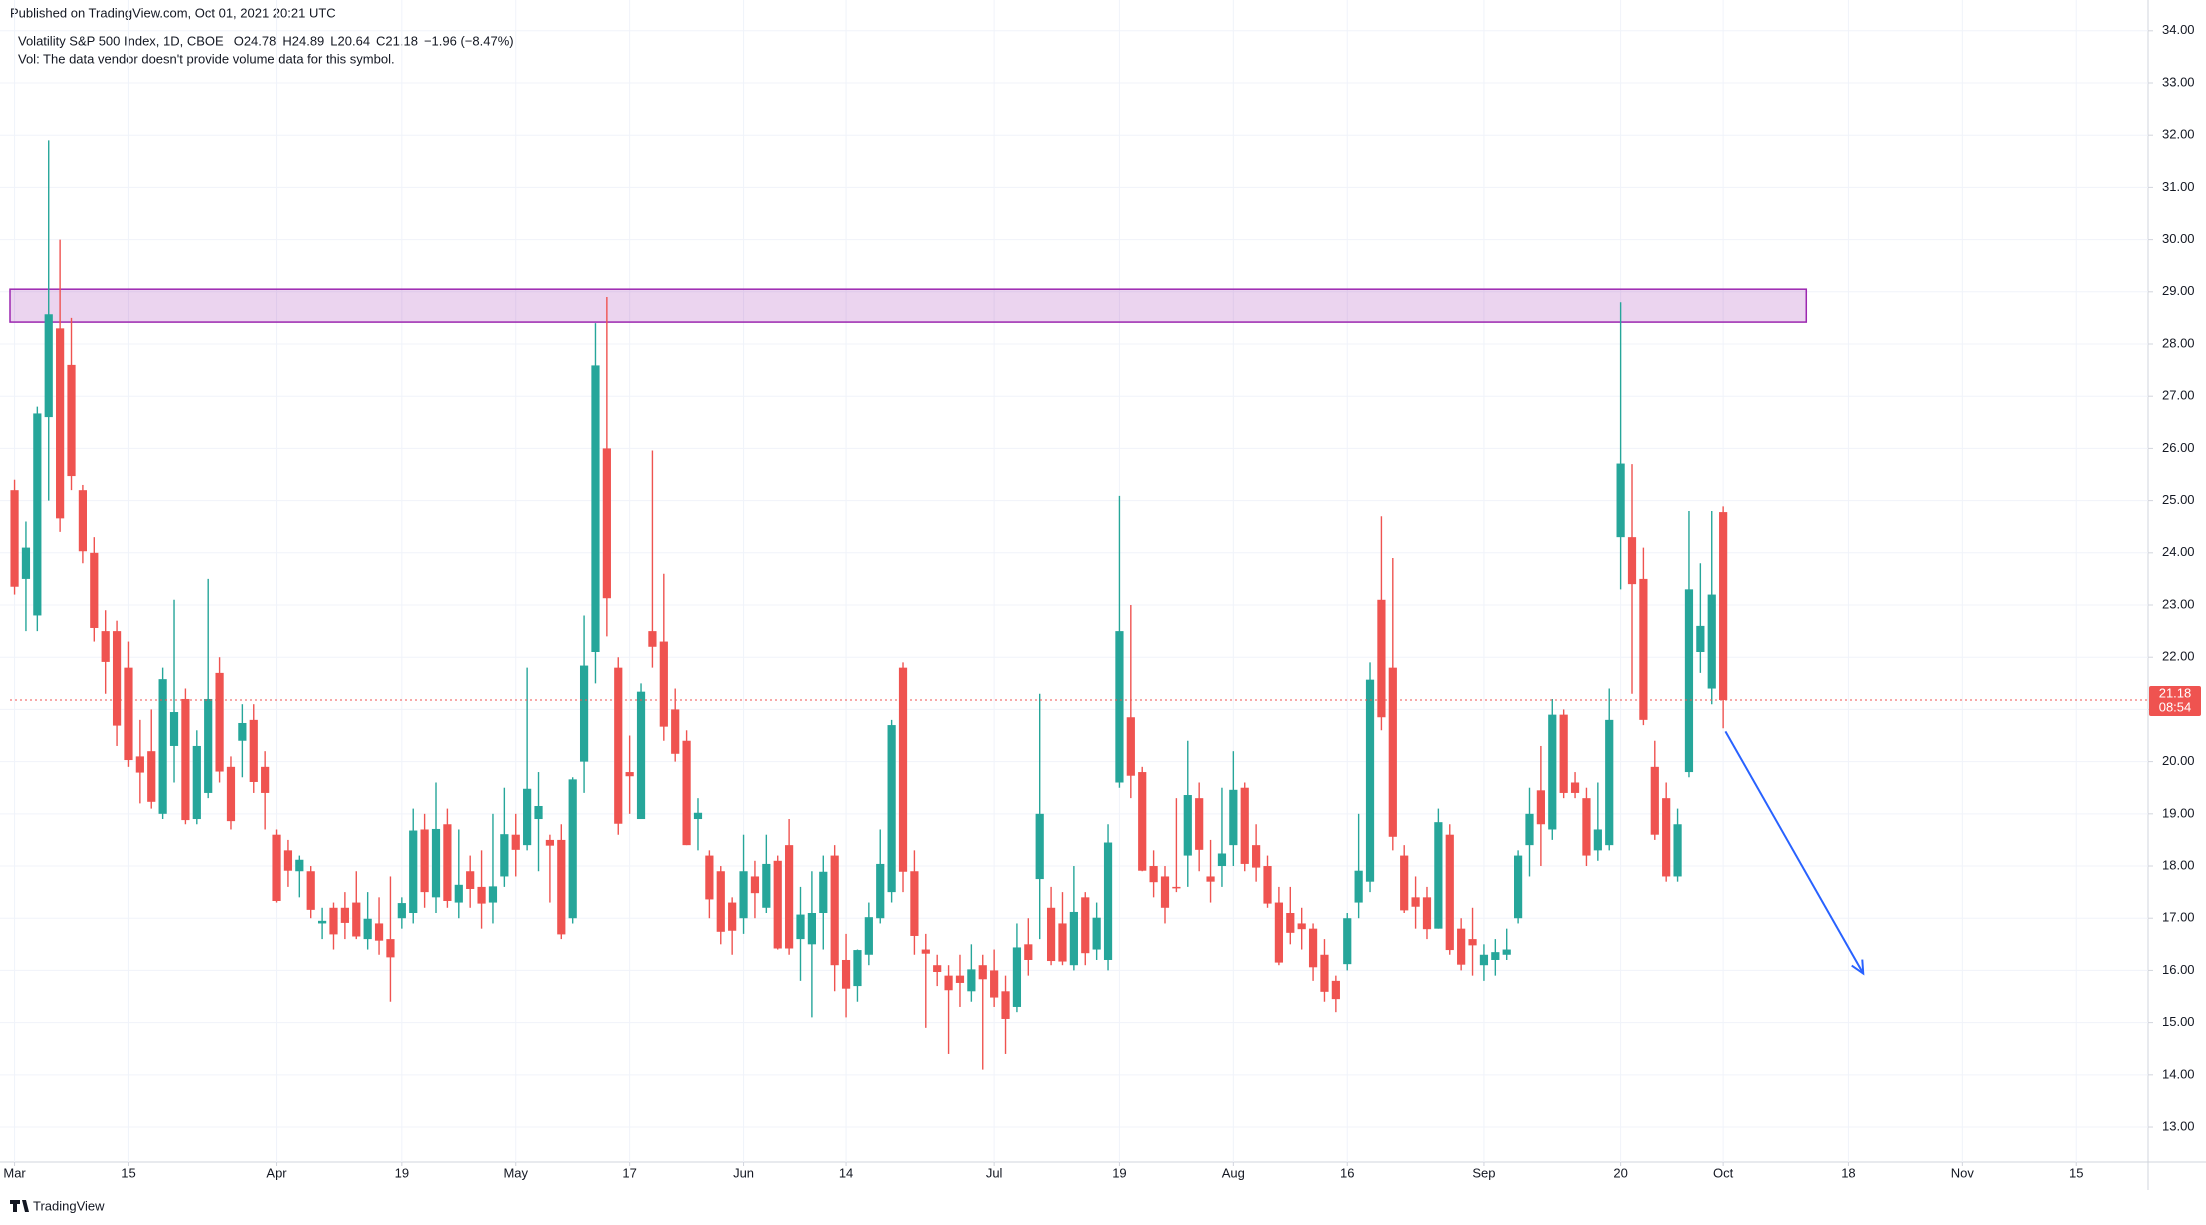 The height and width of the screenshot is (1225, 2206). Describe the element at coordinates (402, 1172) in the screenshot. I see `x-tick-label: 19` at that location.